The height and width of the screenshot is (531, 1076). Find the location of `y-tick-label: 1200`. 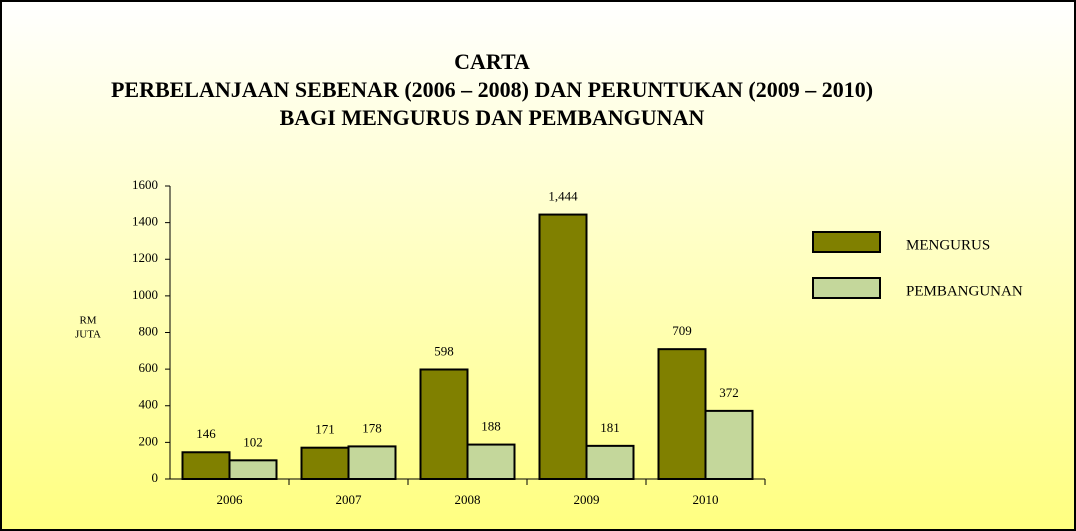

y-tick-label: 1200 is located at coordinates (145, 257).